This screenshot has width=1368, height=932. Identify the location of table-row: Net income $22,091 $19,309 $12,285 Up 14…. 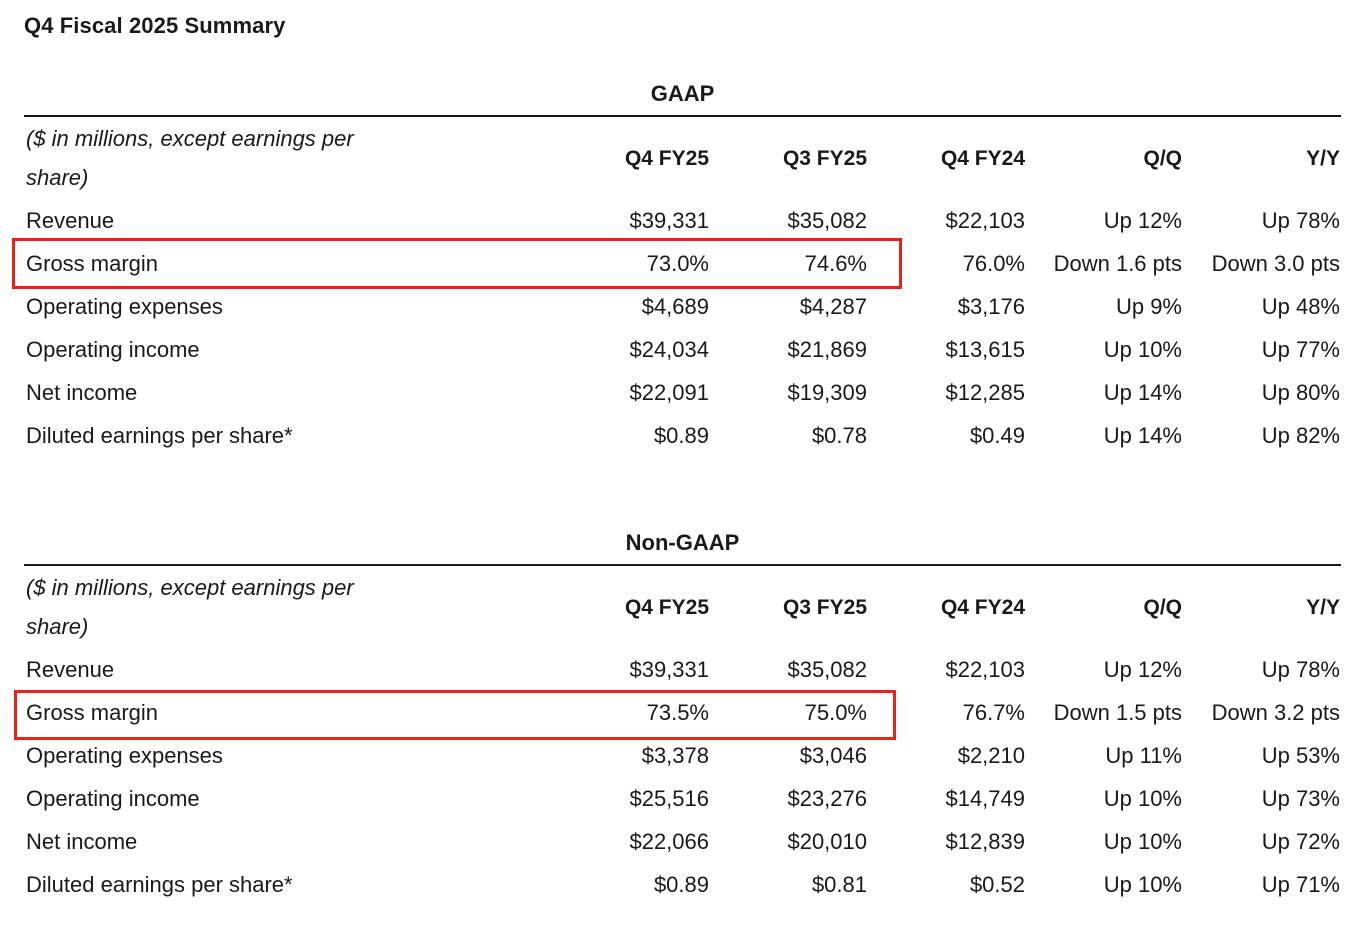
(682, 393).